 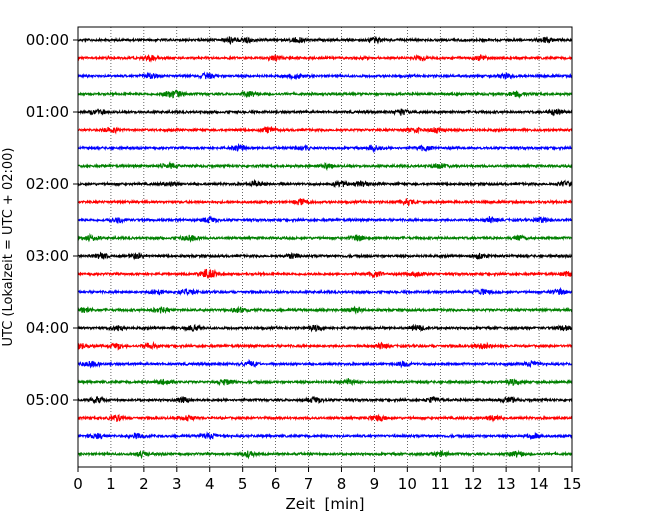 What do you see at coordinates (111, 484) in the screenshot?
I see `x-tick-label: 1` at bounding box center [111, 484].